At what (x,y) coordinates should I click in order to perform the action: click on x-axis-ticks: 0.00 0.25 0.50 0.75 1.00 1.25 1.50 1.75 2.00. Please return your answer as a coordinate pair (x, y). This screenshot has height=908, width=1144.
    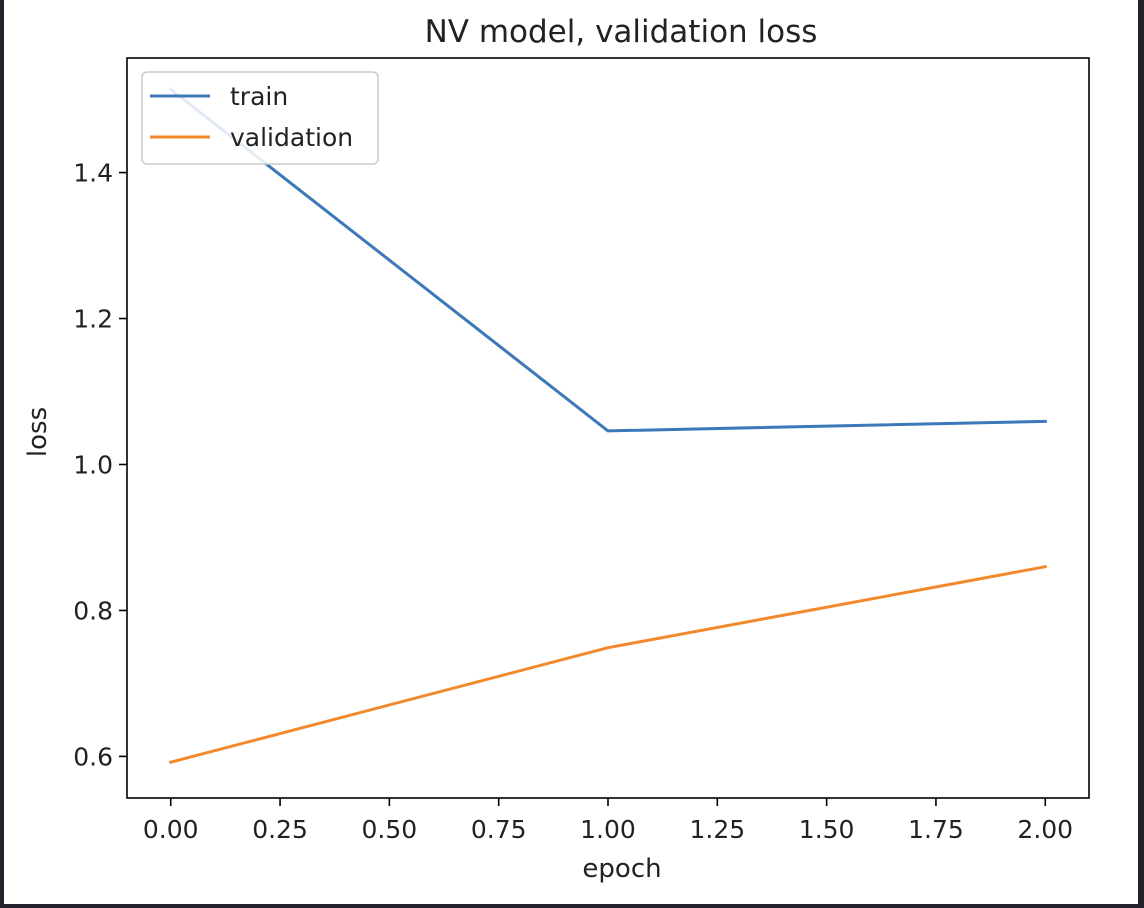
    Looking at the image, I should click on (608, 821).